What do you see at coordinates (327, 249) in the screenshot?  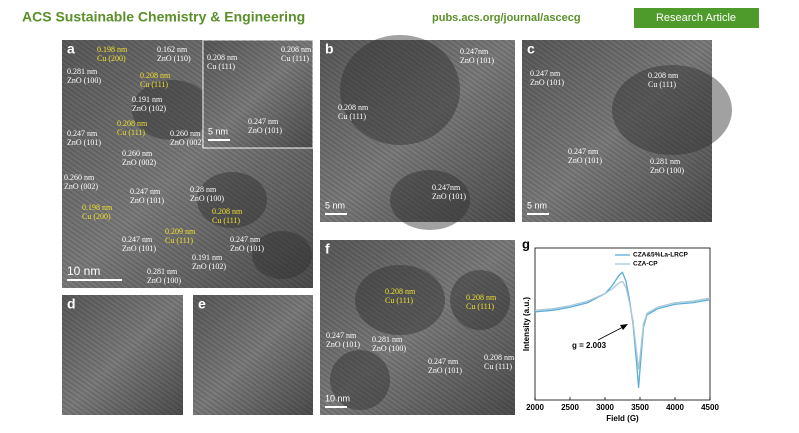 I see `panel-letter: f` at bounding box center [327, 249].